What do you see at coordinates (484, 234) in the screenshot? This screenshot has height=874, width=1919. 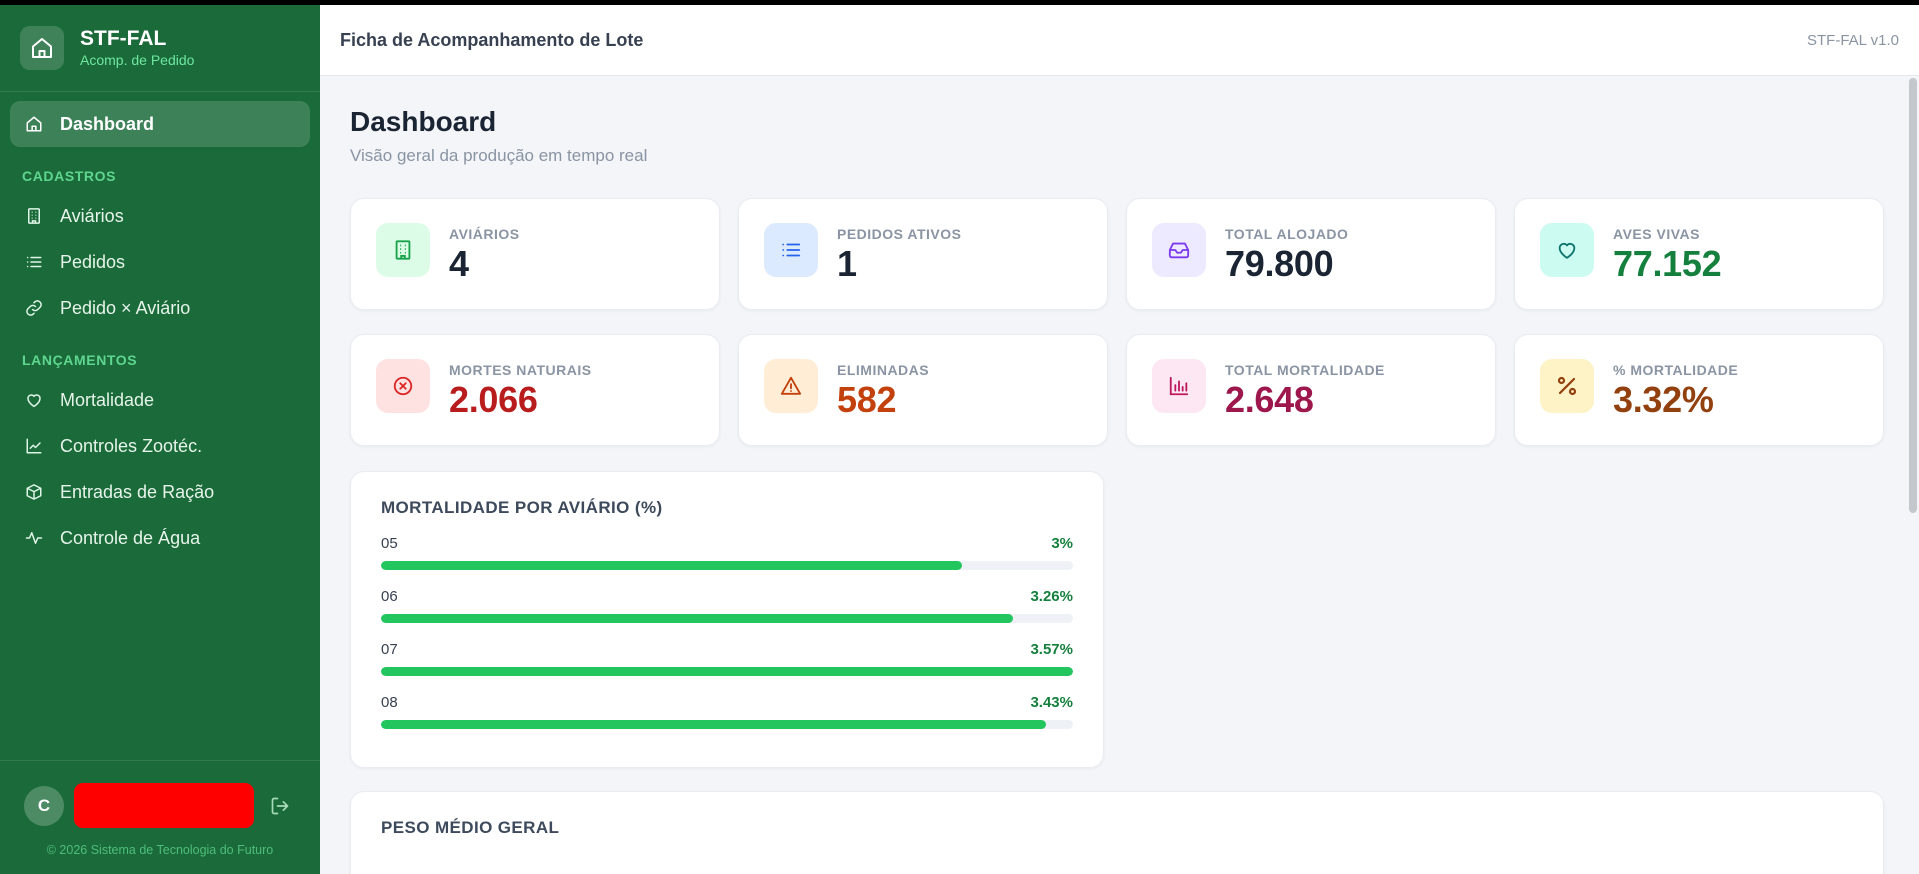 I see `stat-label: AVIÁRIOS` at bounding box center [484, 234].